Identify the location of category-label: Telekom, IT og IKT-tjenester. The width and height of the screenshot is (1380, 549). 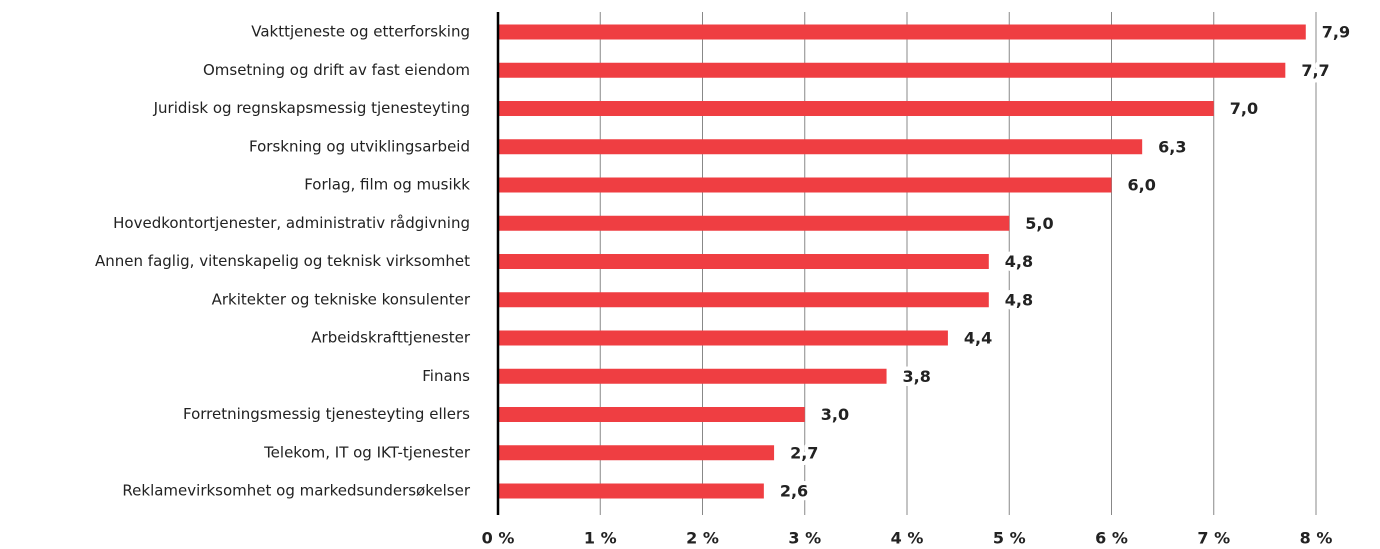
(367, 452).